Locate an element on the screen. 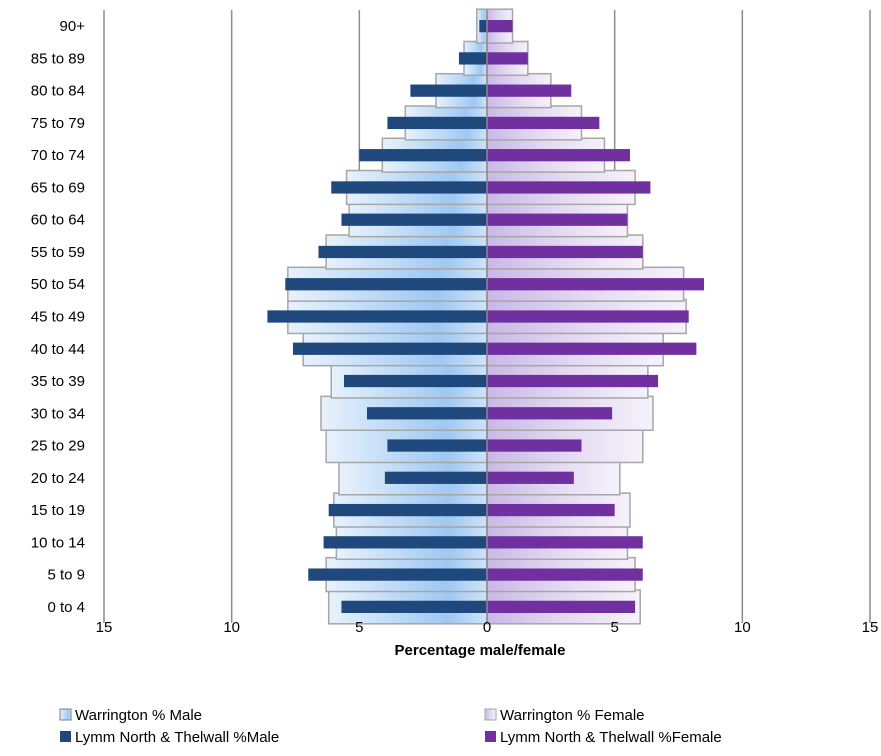 This screenshot has height=756, width=881. legend-label-0: Warrington % Male is located at coordinates (138, 715).